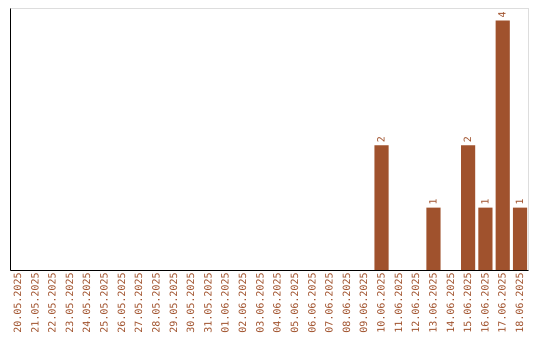 This screenshot has height=340, width=540. Describe the element at coordinates (468, 302) in the screenshot. I see `x-tick-label: 15.06.2025` at that location.